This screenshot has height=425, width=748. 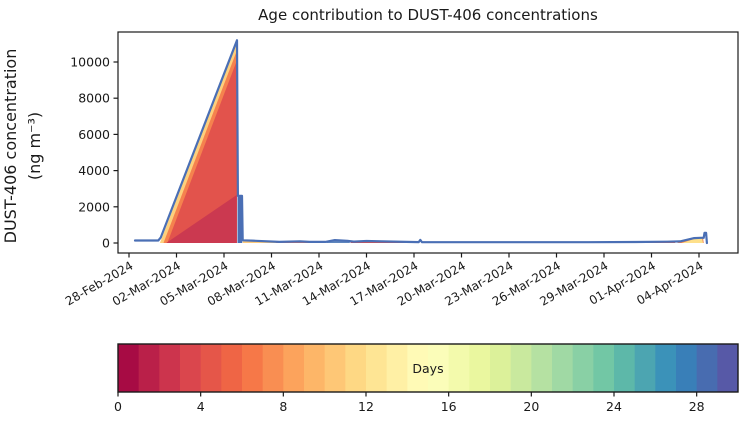 I want to click on area-layer-end-hill-yellow, so click(x=692, y=240).